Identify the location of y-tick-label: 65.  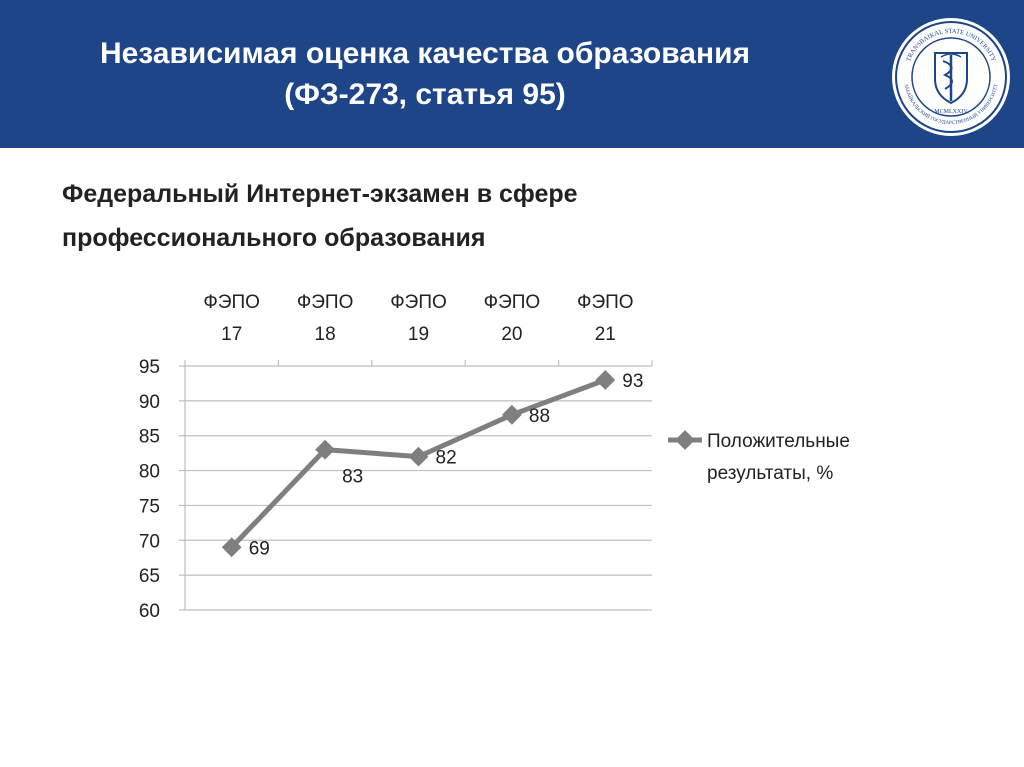
(149, 576).